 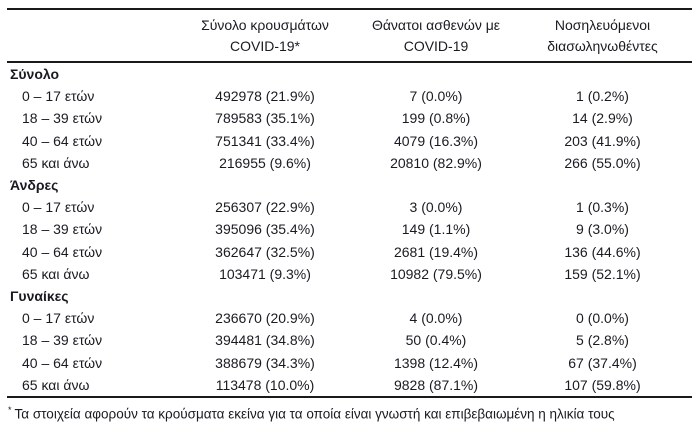 I want to click on cases-value: 789583 (35.1%), so click(x=265, y=118).